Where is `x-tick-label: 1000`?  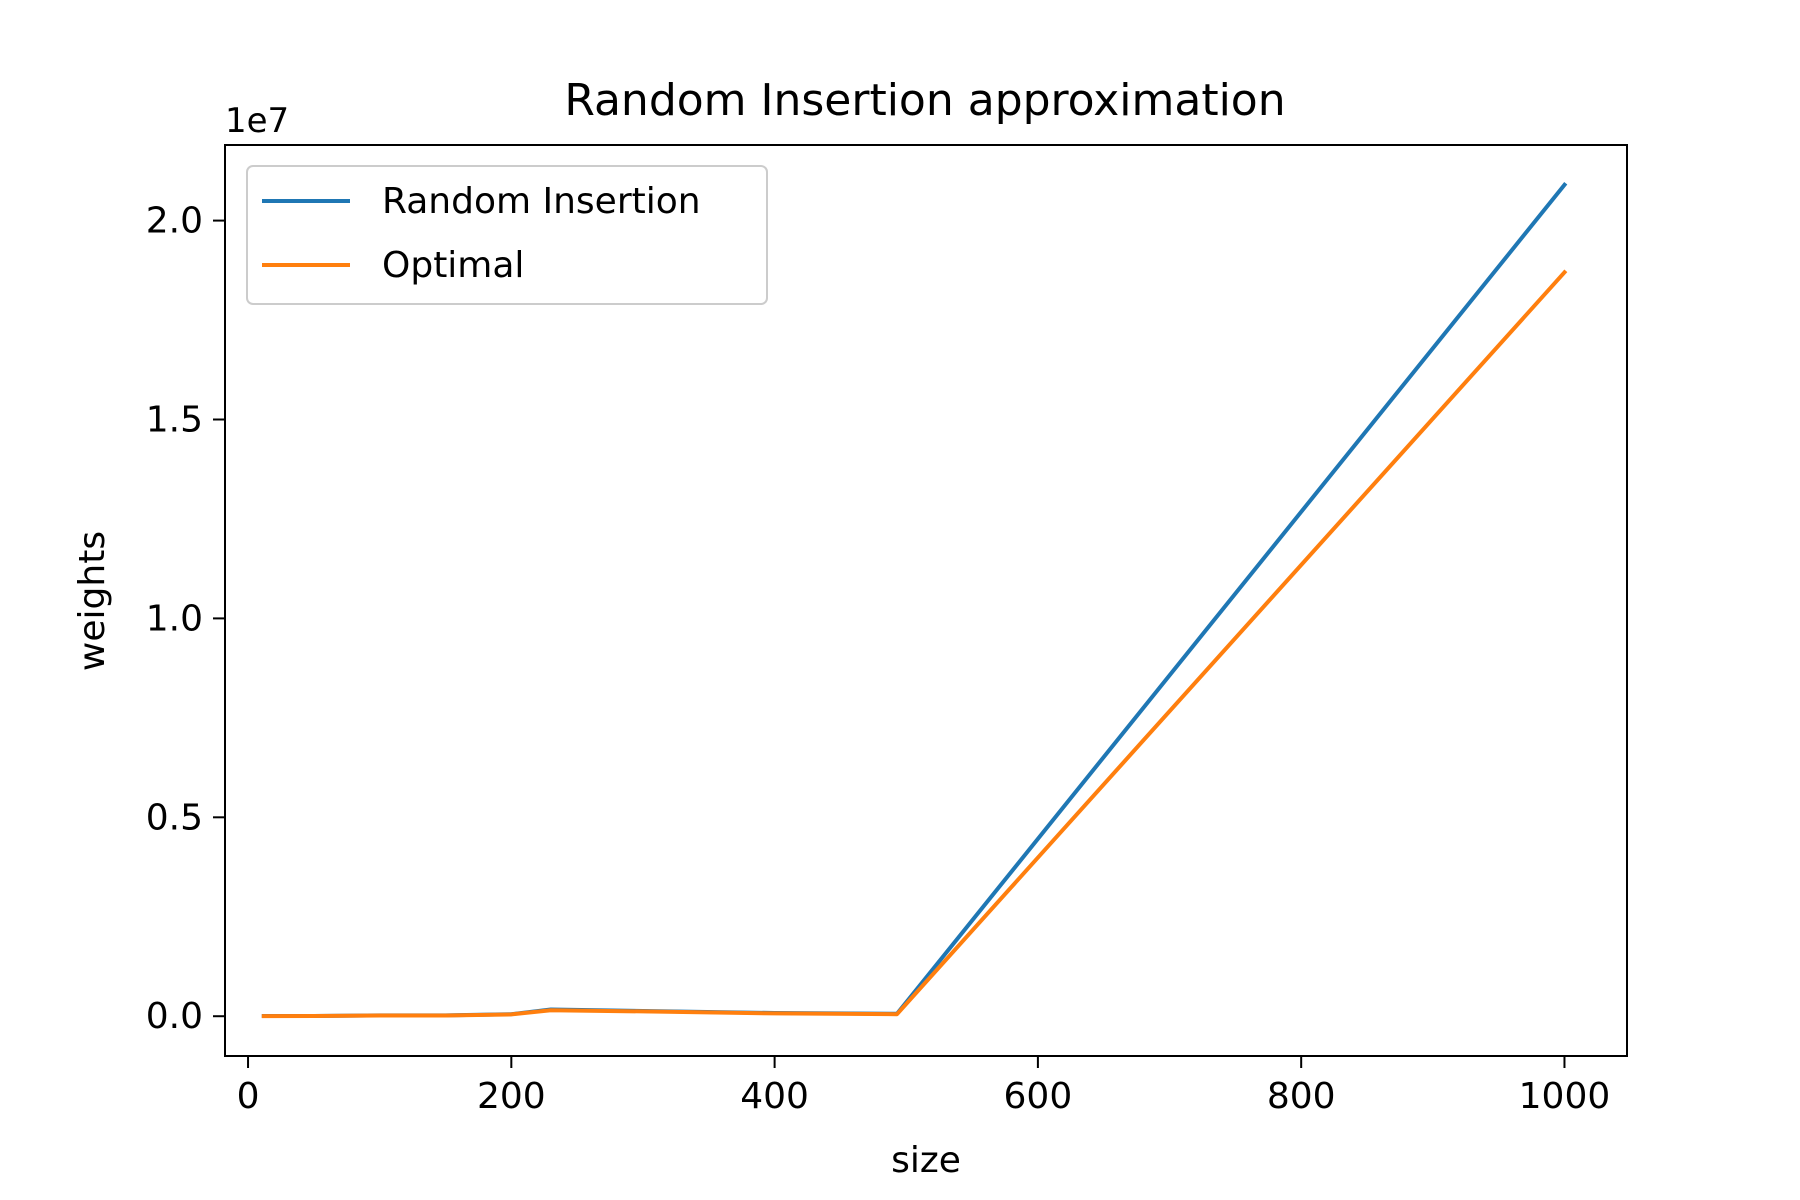 x-tick-label: 1000 is located at coordinates (1565, 1096).